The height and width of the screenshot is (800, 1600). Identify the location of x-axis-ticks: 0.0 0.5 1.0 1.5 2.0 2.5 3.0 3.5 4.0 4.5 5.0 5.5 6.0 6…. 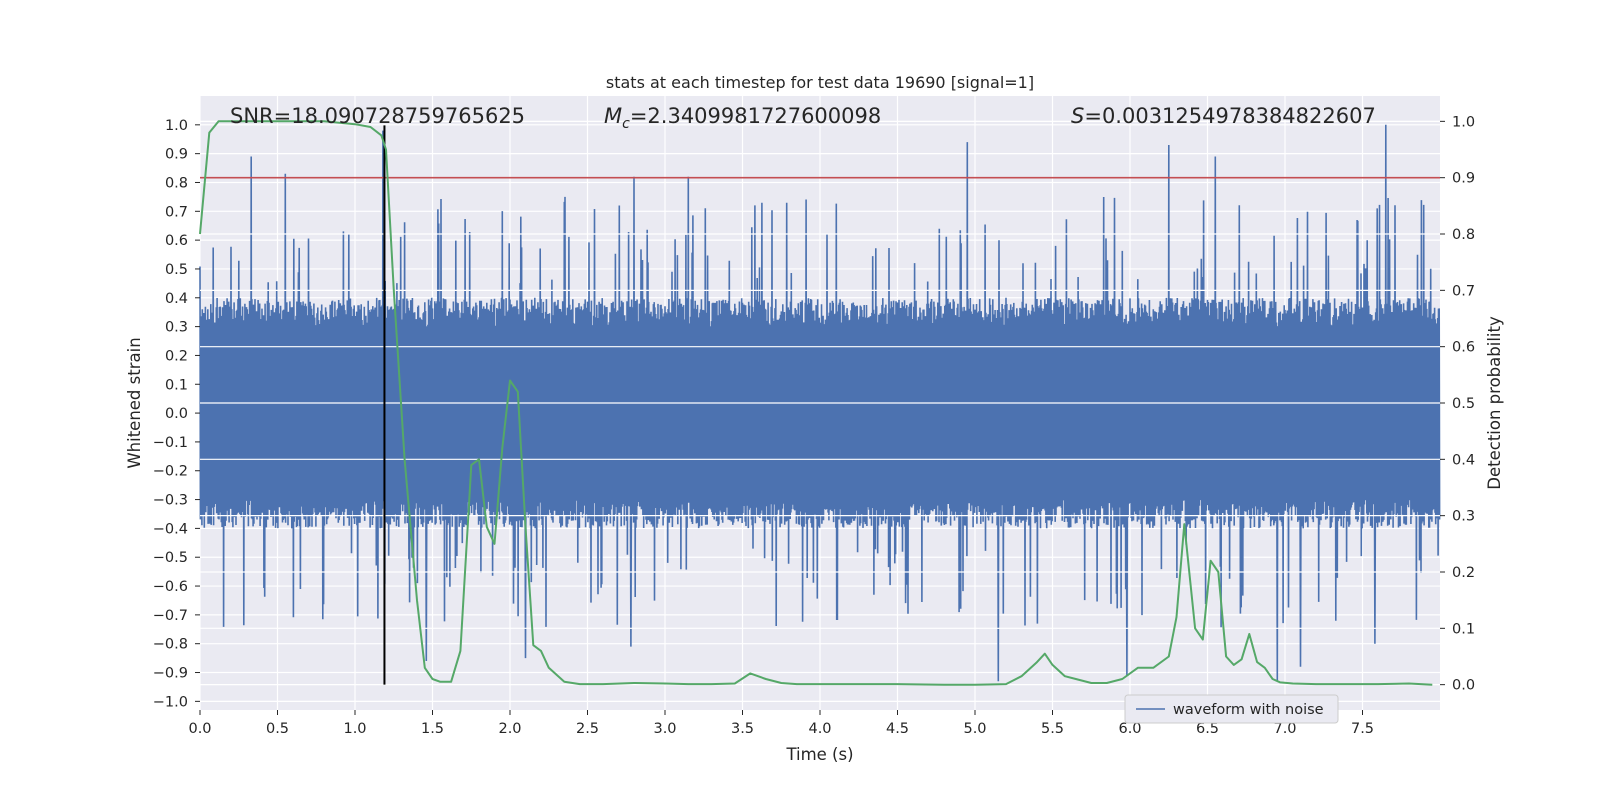
(781, 723).